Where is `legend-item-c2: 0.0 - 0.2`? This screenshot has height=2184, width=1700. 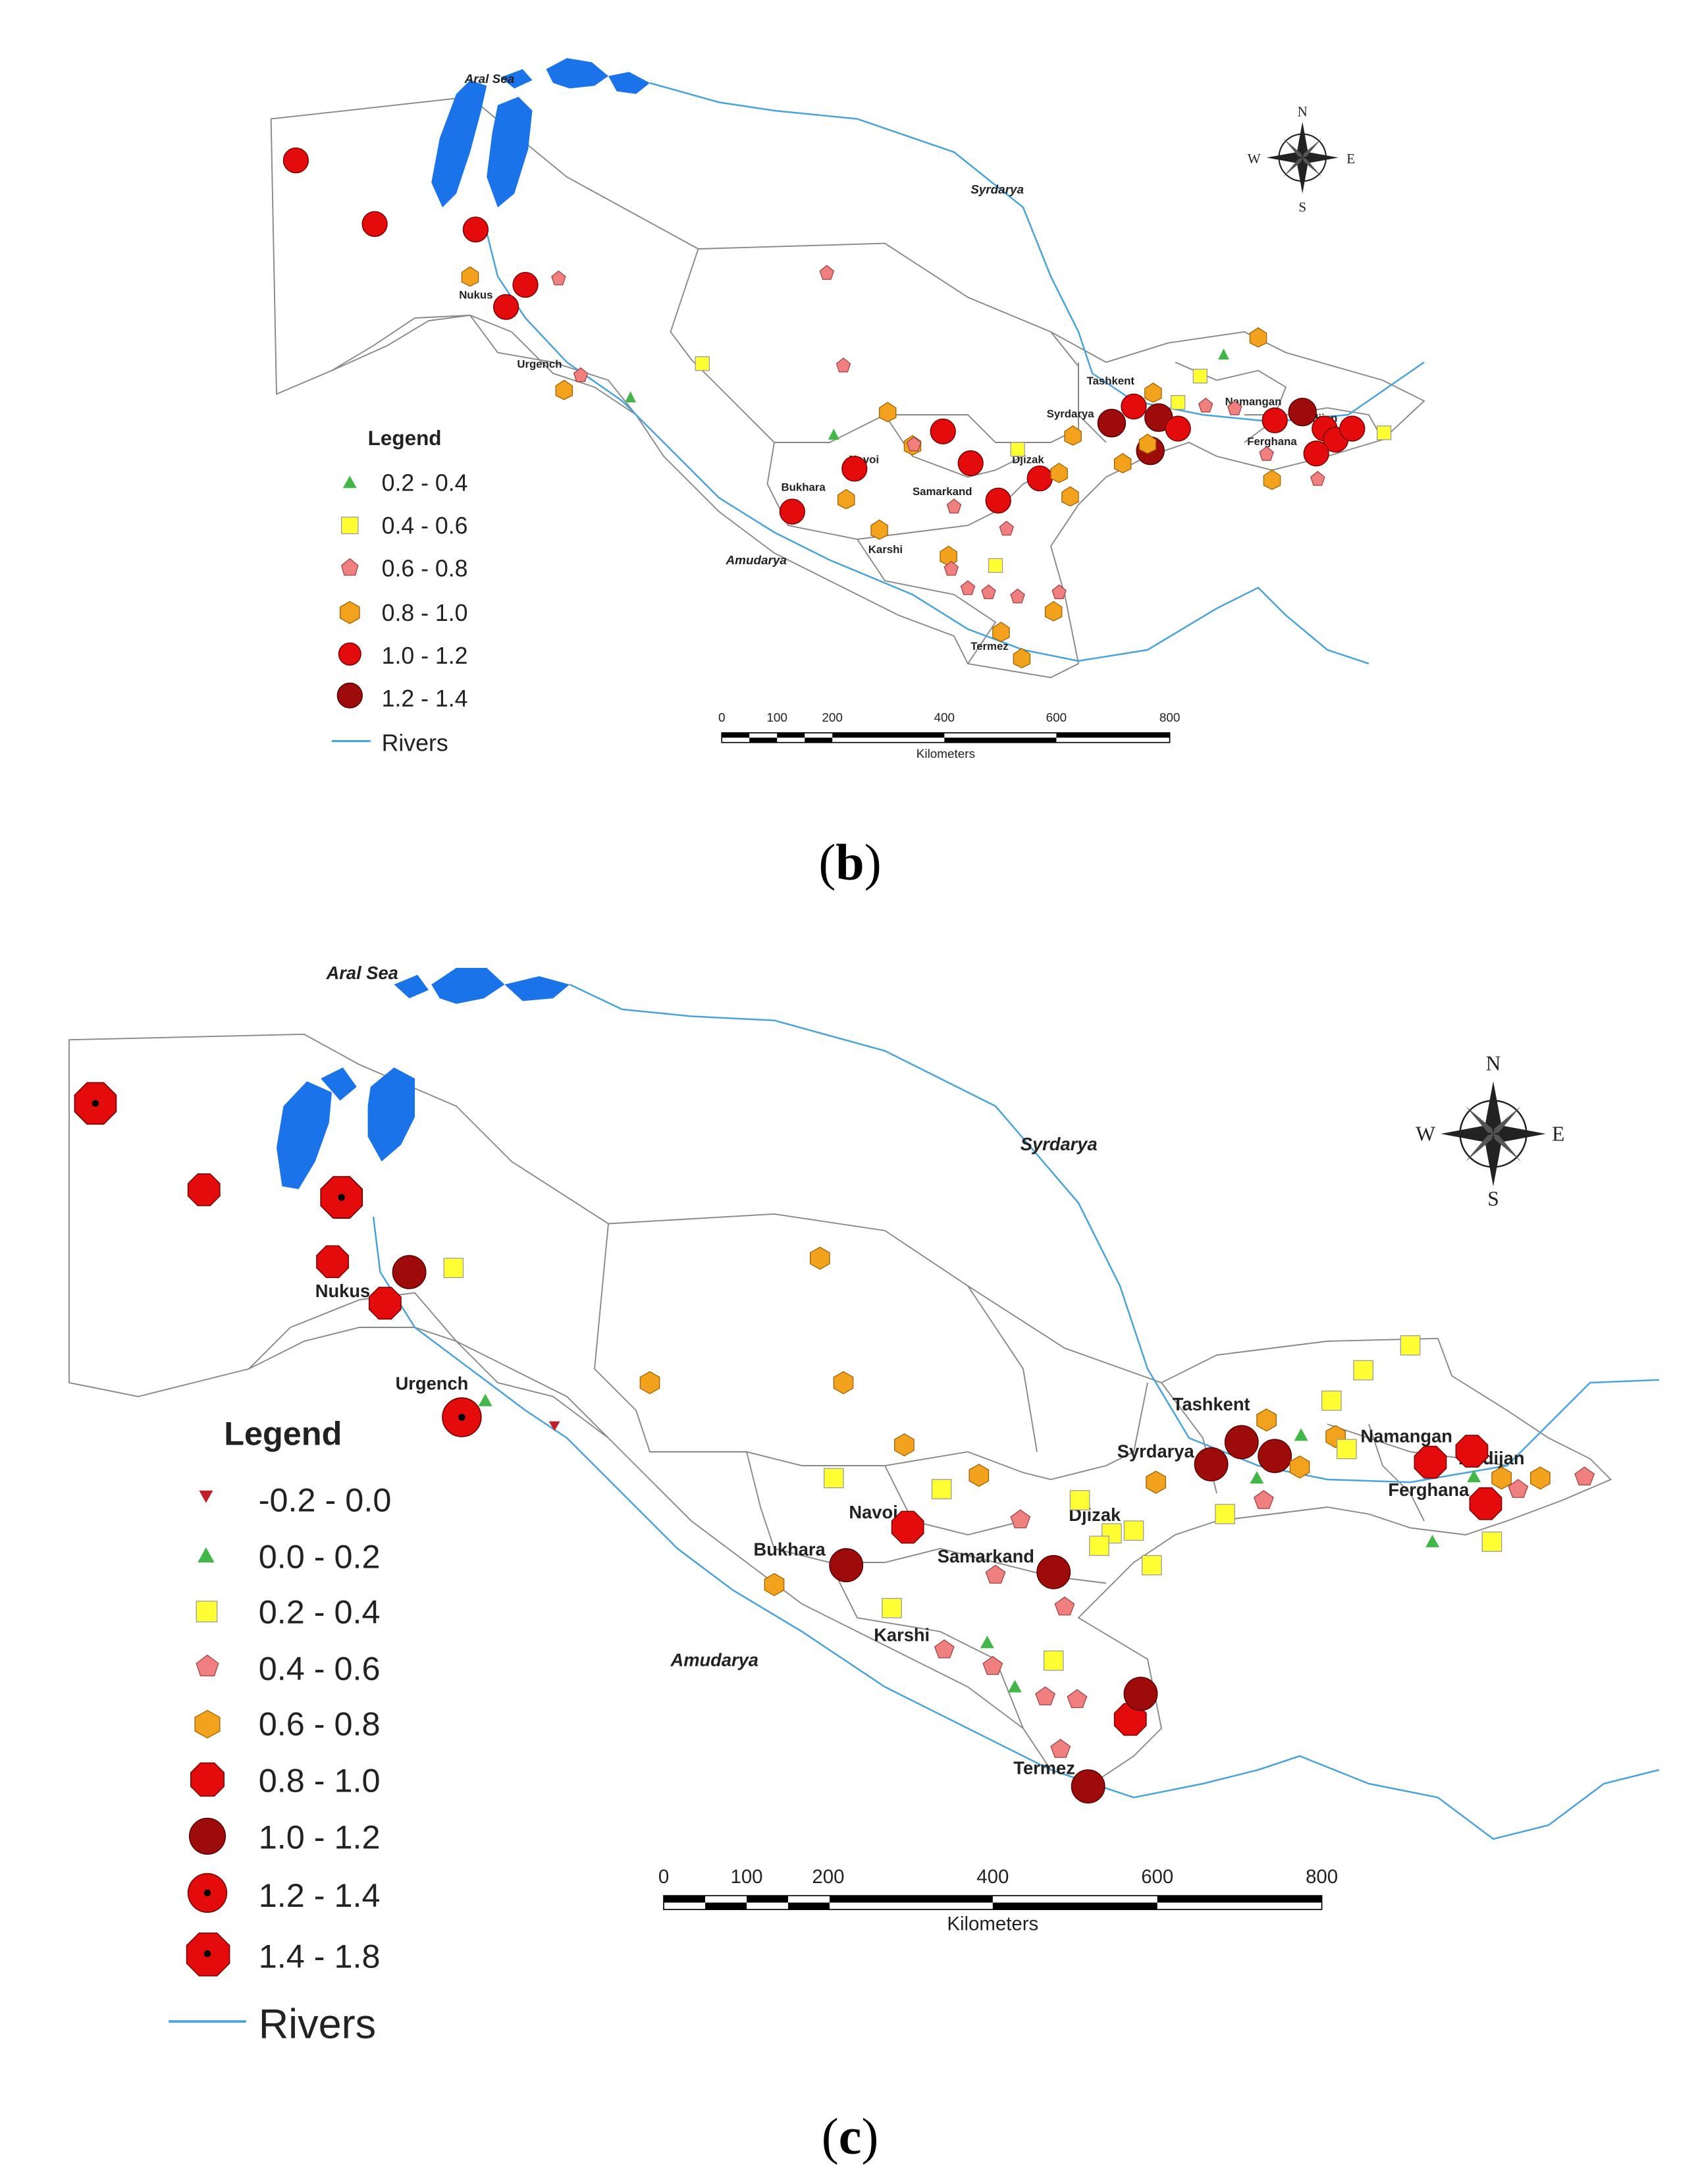 legend-item-c2: 0.0 - 0.2 is located at coordinates (320, 1556).